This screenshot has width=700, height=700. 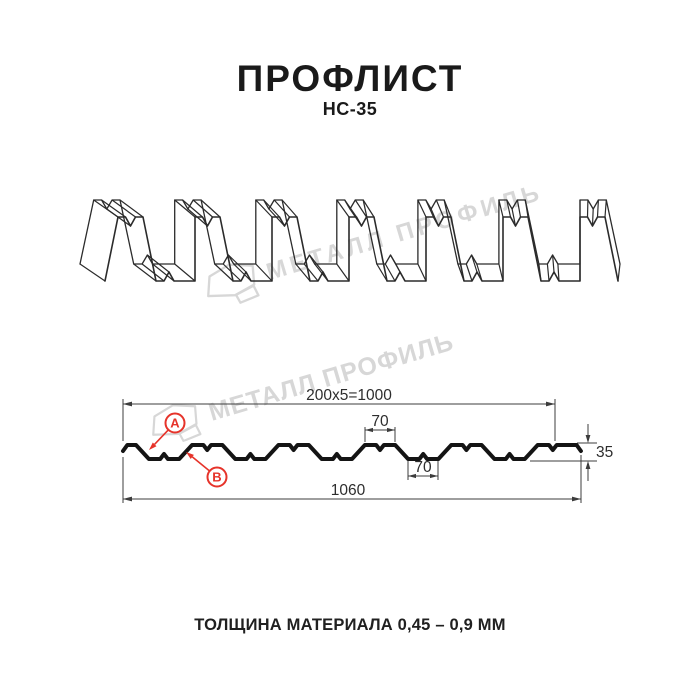 I want to click on sheet-3d-drawing, so click(x=350, y=240).